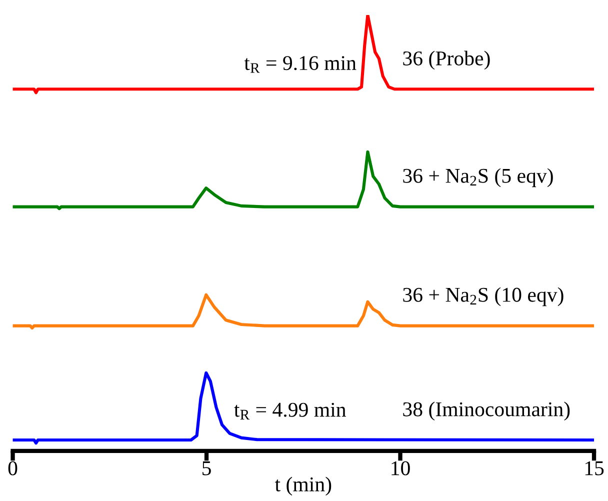 This screenshot has width=608, height=501. Describe the element at coordinates (401, 468) in the screenshot. I see `x-tick-label: 10` at that location.